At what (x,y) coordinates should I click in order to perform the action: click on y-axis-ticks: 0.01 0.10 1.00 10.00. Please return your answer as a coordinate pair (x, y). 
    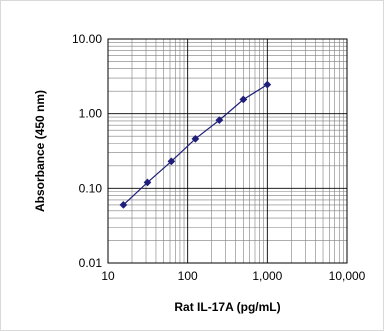
    Looking at the image, I should click on (87, 151).